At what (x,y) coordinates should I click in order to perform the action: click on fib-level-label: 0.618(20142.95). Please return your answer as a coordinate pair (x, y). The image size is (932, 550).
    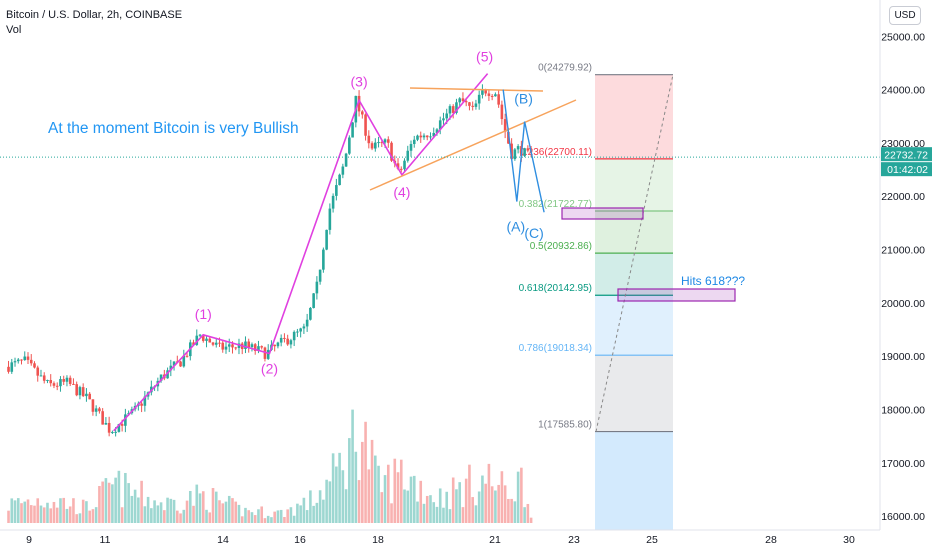
    Looking at the image, I should click on (555, 288).